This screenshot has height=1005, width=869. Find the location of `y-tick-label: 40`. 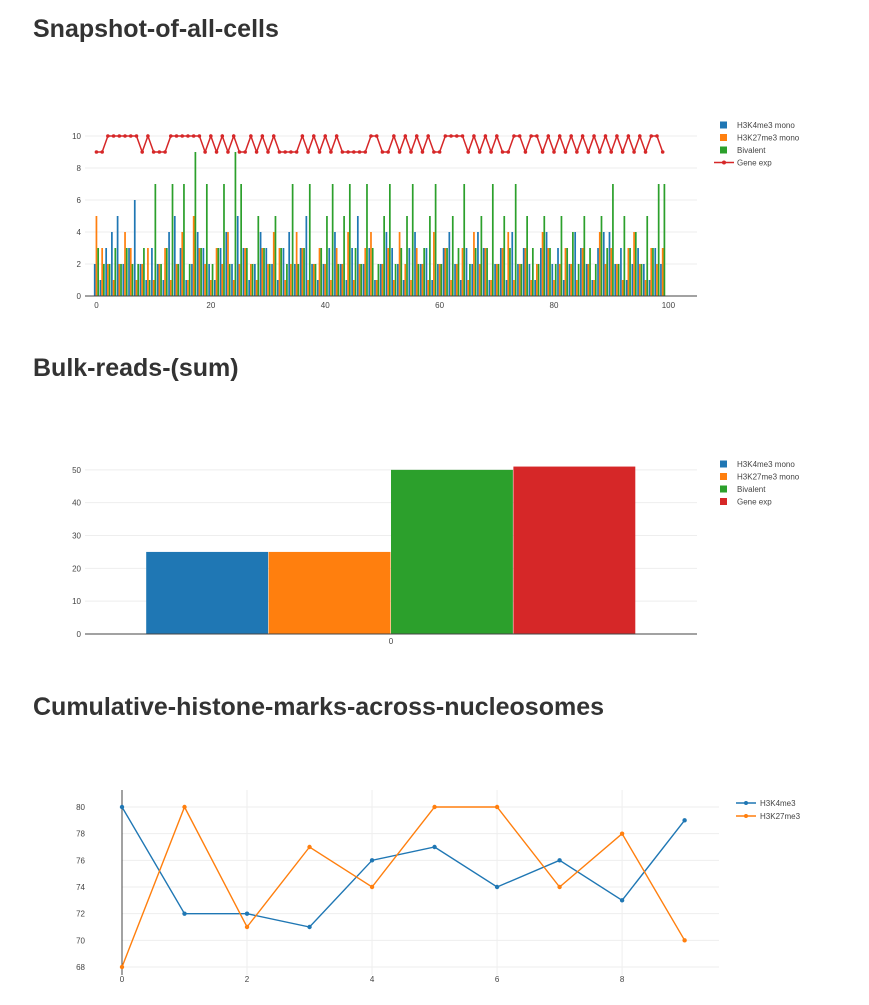

y-tick-label: 40 is located at coordinates (76, 503).